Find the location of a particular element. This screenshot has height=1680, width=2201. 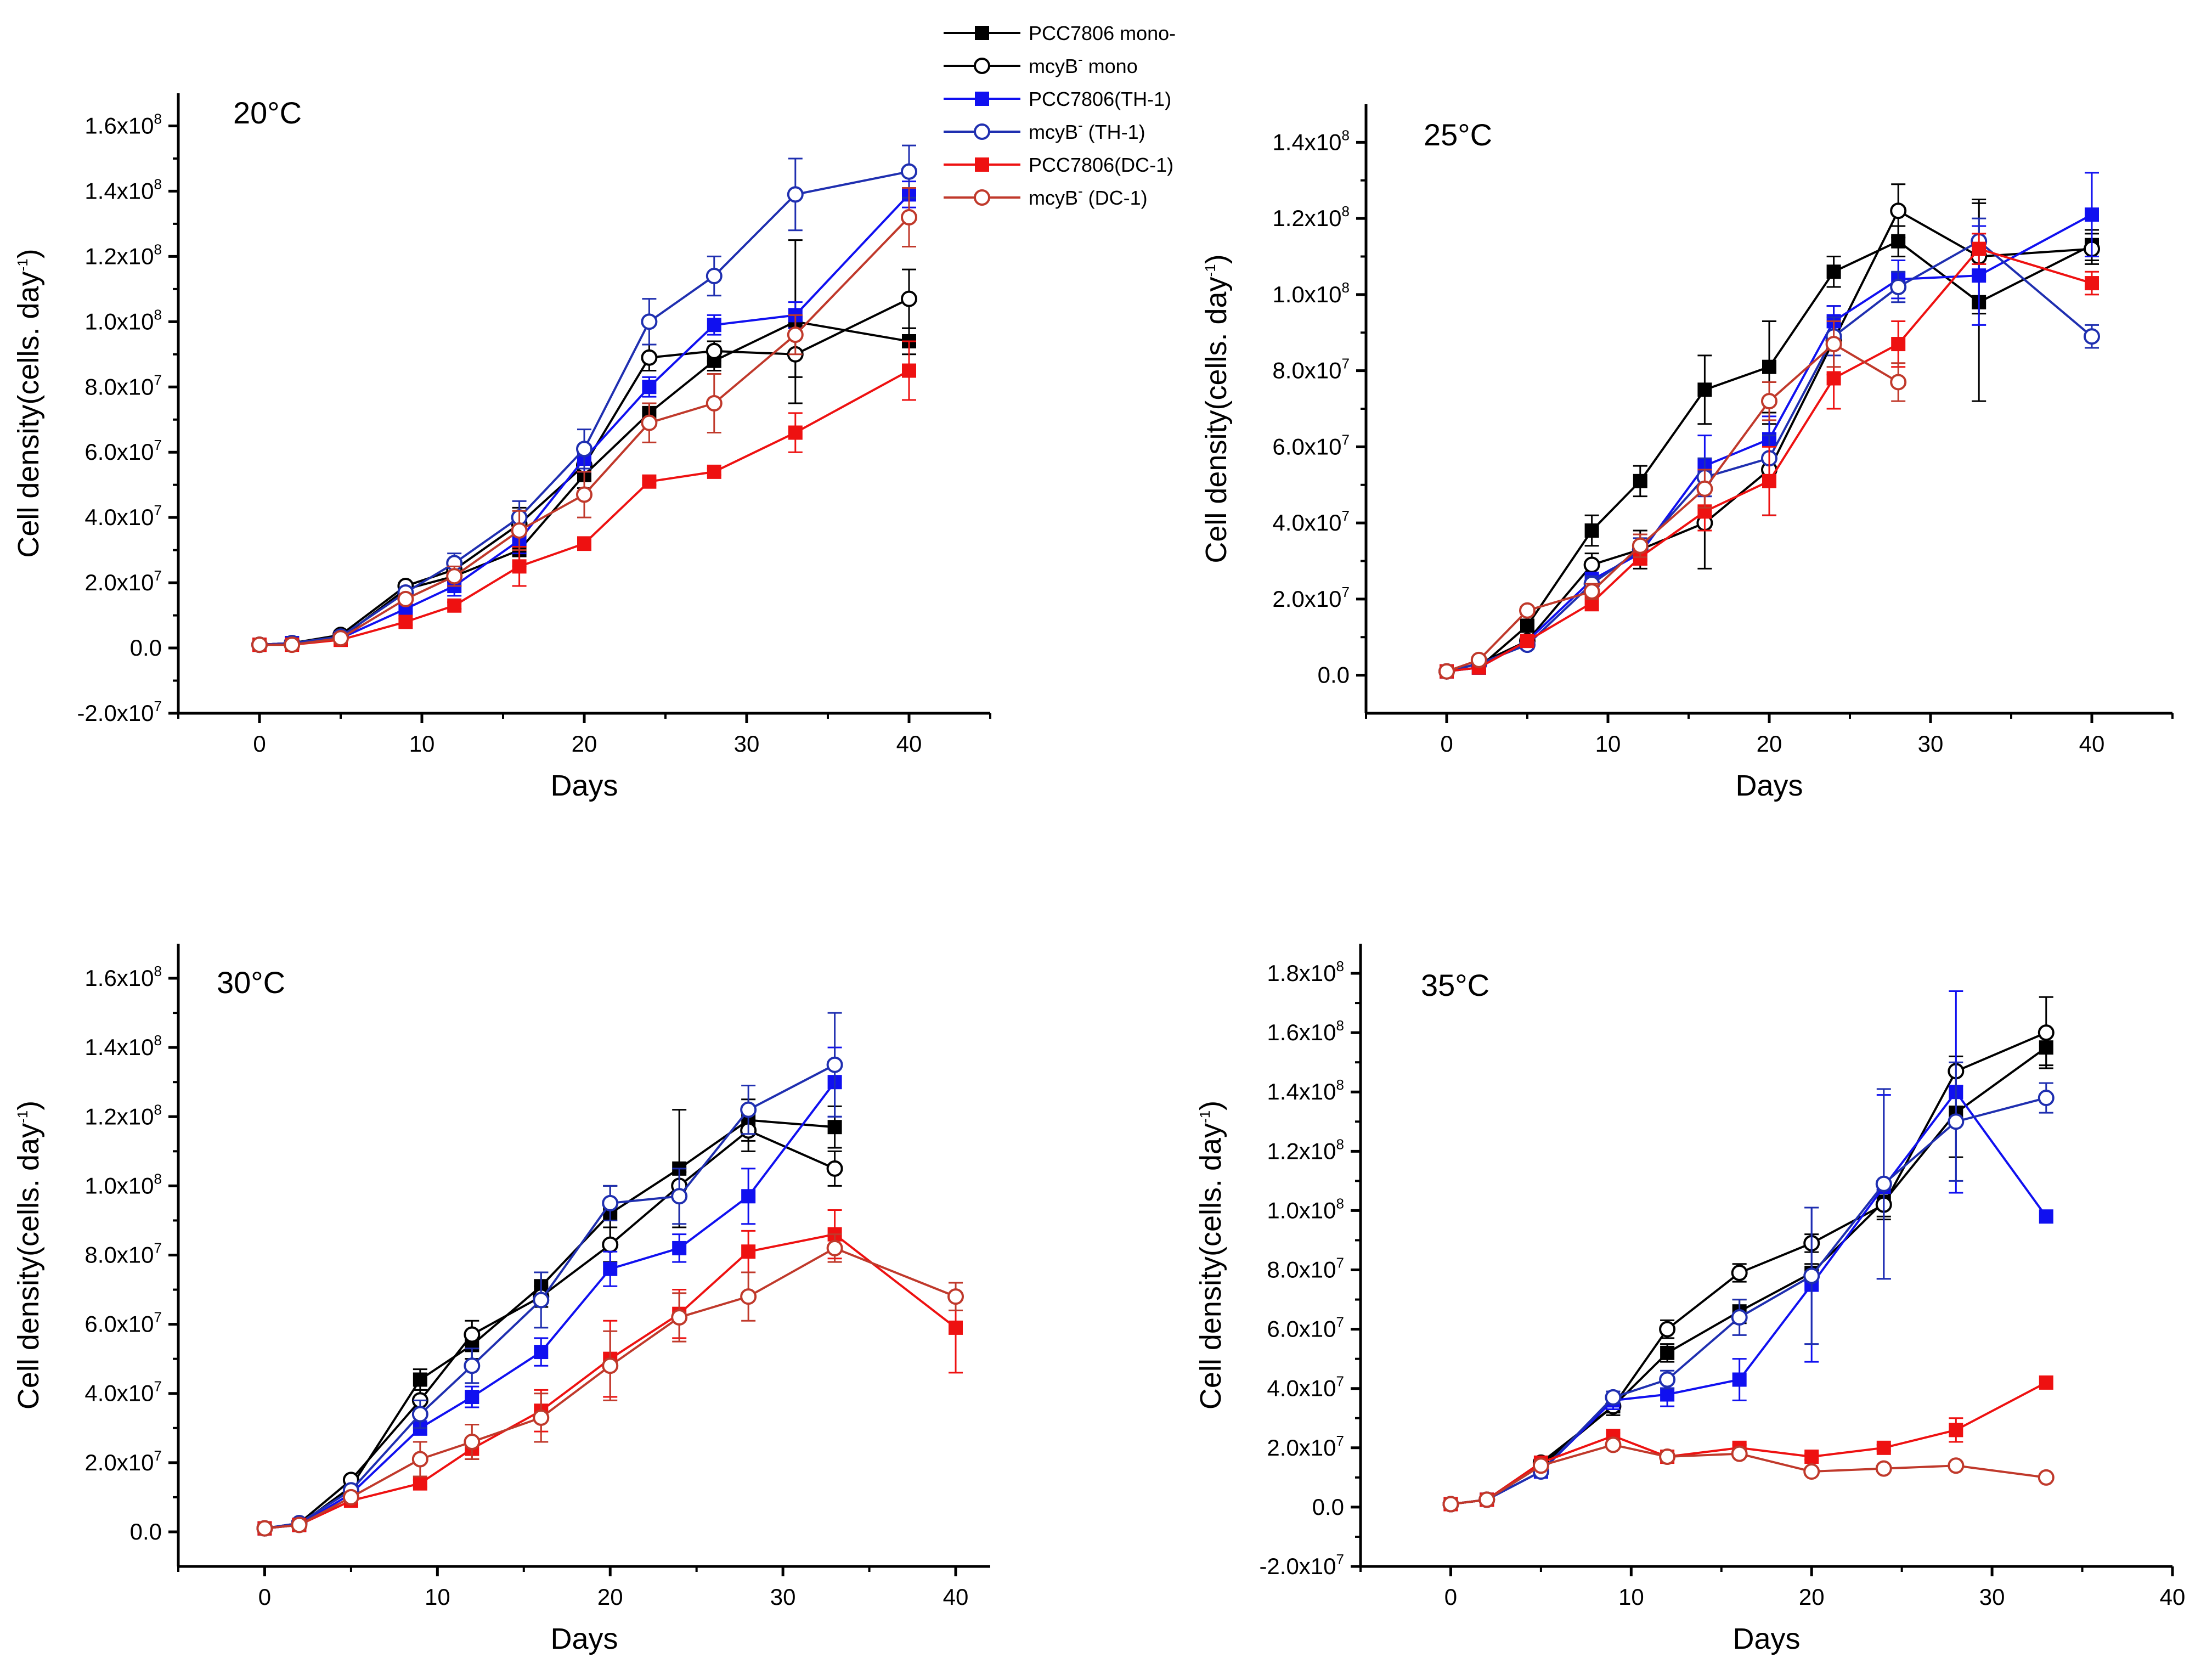

legend-item-pcc7806-mono: PCC7806 mono- is located at coordinates (1060, 33).